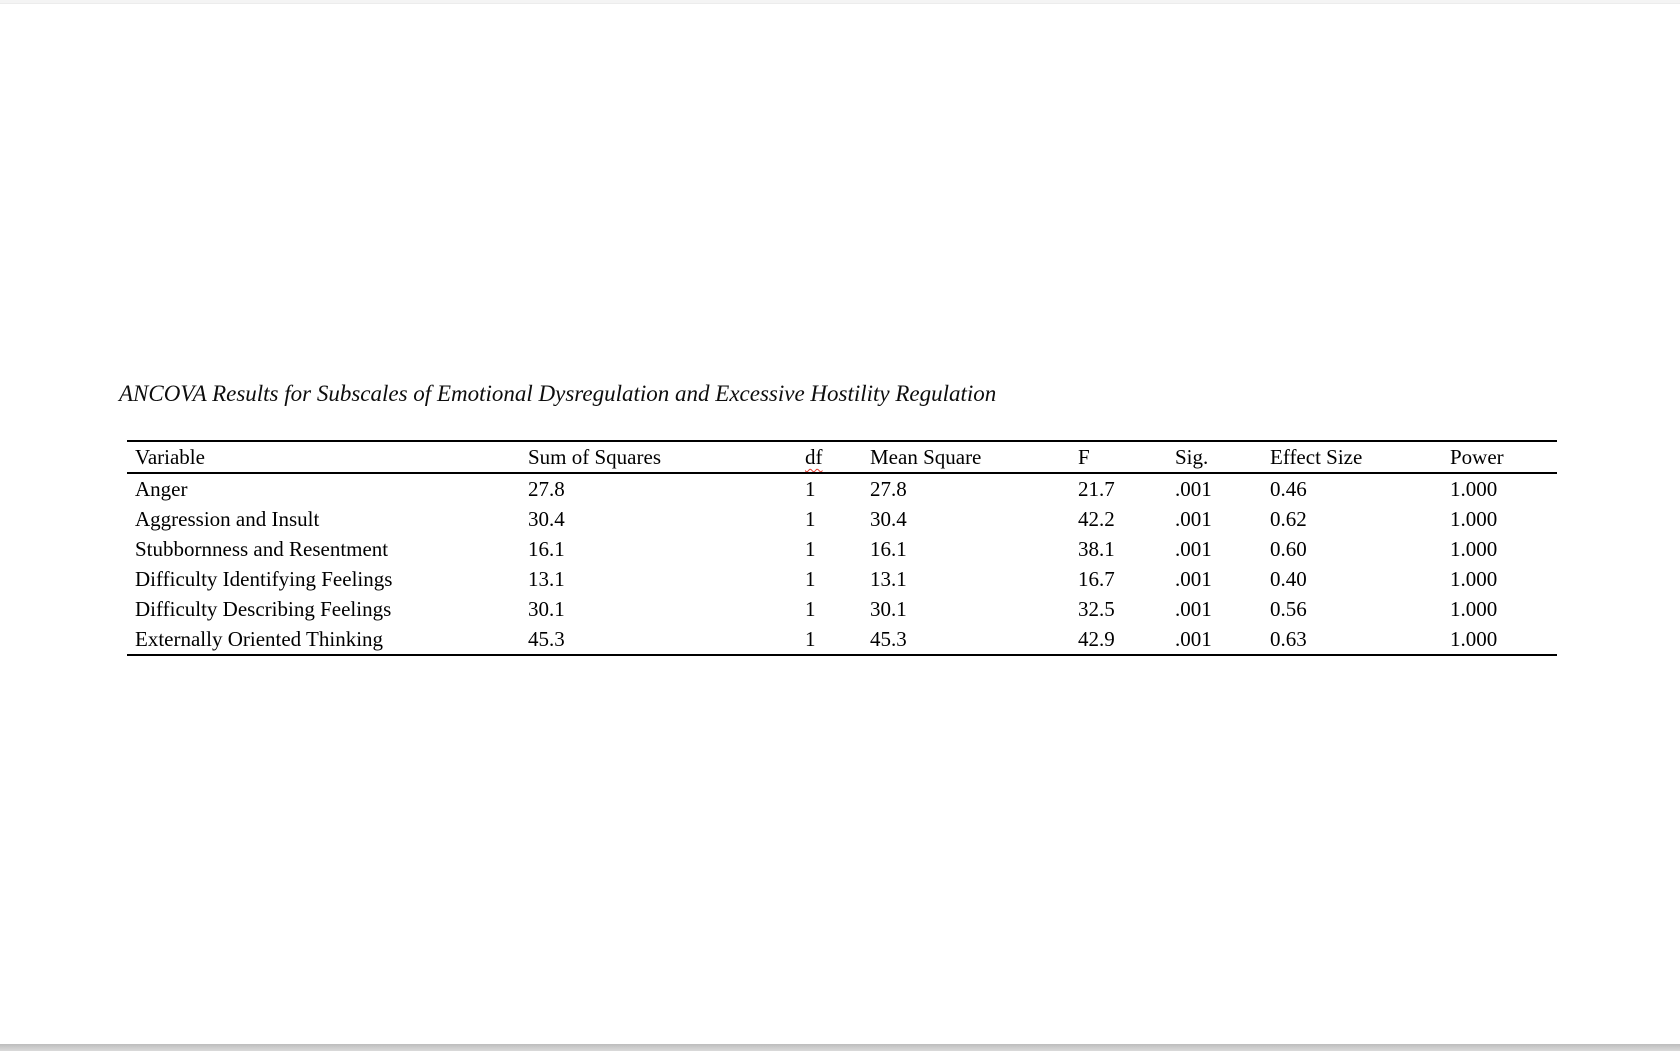  What do you see at coordinates (1288, 549) in the screenshot?
I see `cell-effect-size: 0.60` at bounding box center [1288, 549].